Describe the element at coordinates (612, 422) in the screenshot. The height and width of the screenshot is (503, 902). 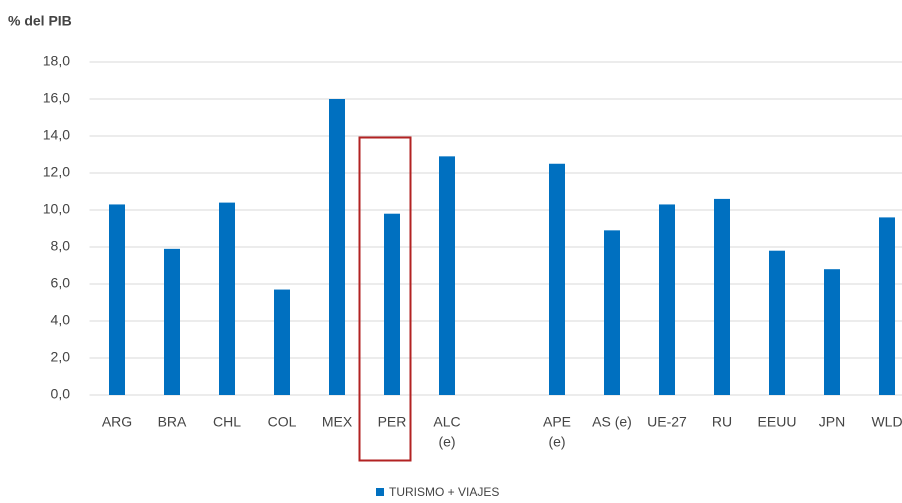
I see `x-tick-label: AS (e)` at that location.